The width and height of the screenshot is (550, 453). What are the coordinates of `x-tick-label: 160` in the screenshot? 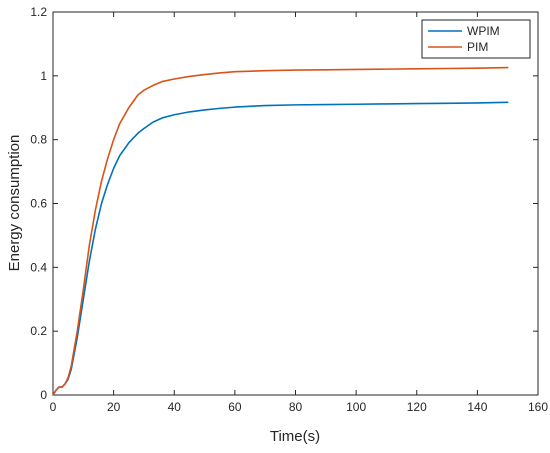 It's located at (538, 407).